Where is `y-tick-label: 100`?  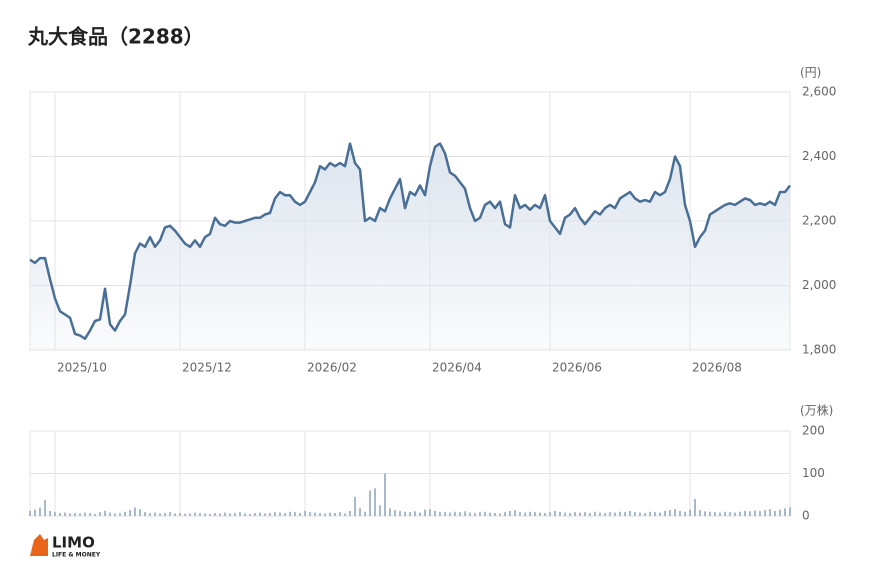 y-tick-label: 100 is located at coordinates (813, 473).